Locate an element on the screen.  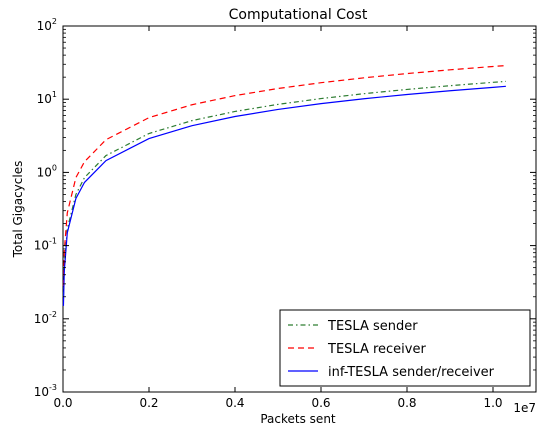
y-tick-label: 10² is located at coordinates (47, 25).